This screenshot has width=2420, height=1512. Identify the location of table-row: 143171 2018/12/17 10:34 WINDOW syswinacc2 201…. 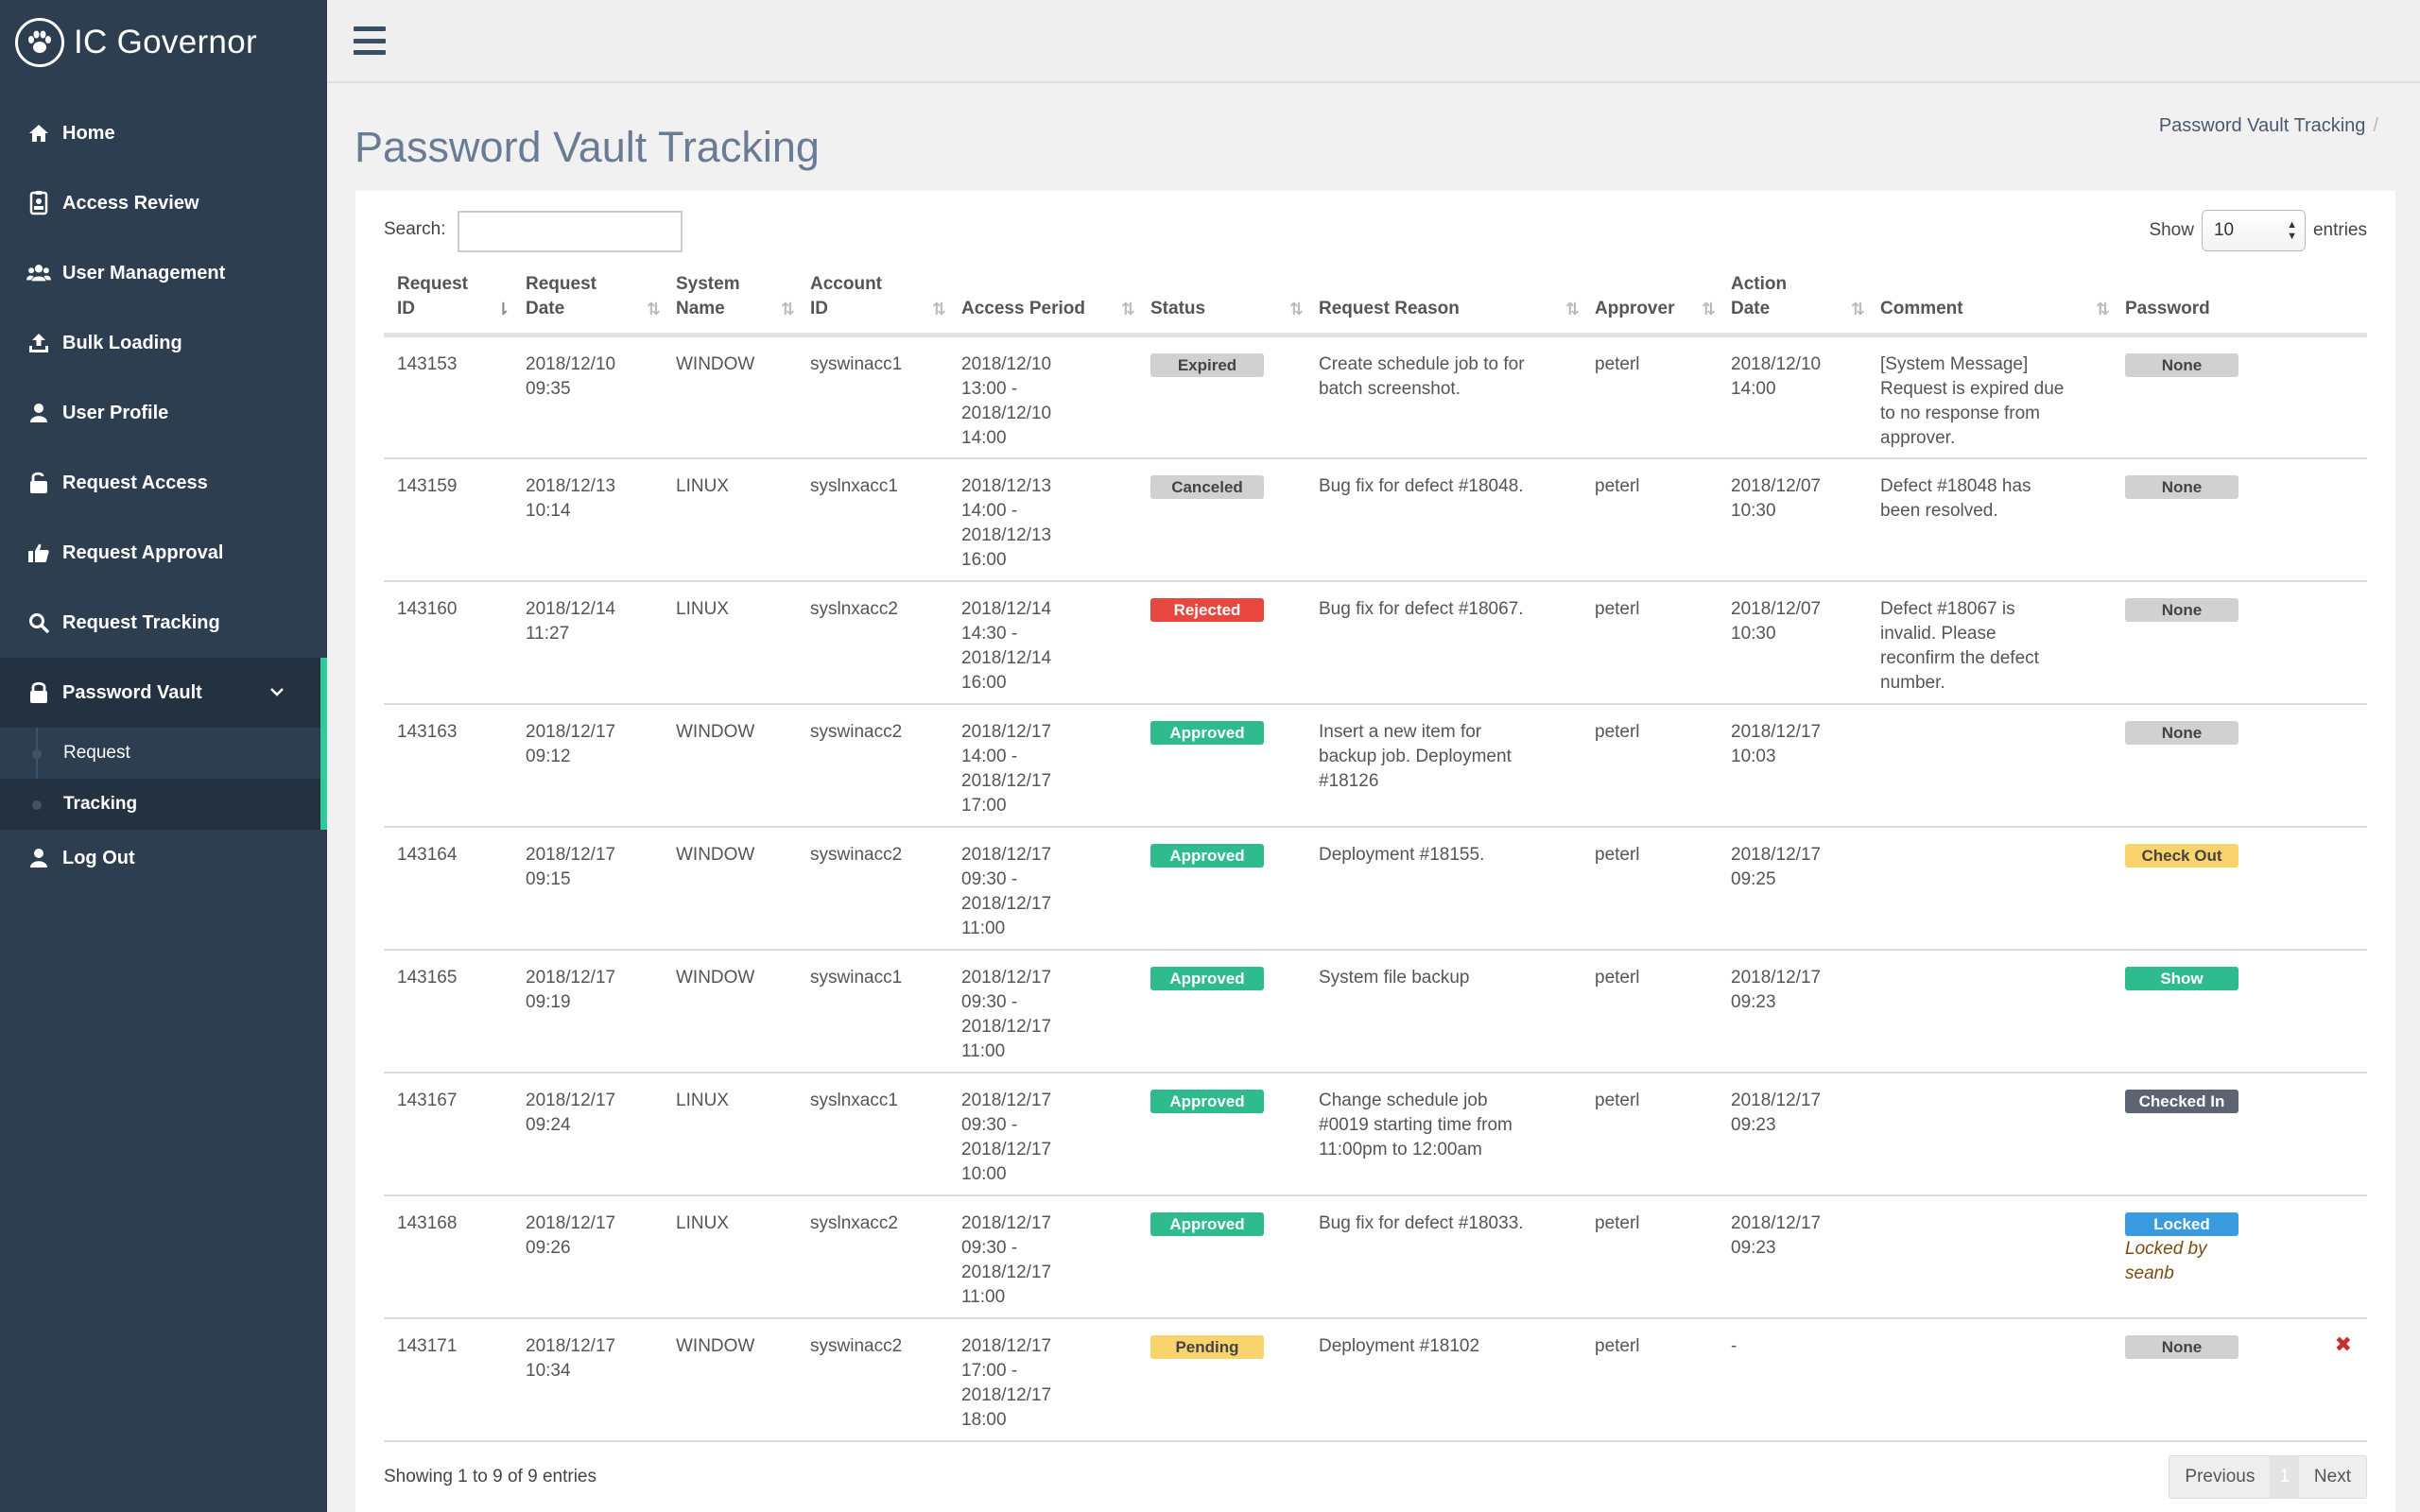
(1375, 1379).